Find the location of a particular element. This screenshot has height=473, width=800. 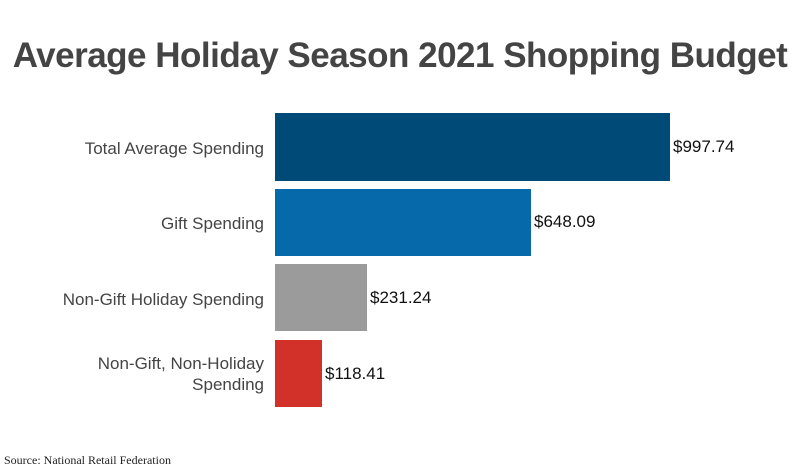

category-label: Non-Gift Holiday Spending is located at coordinates (163, 299).